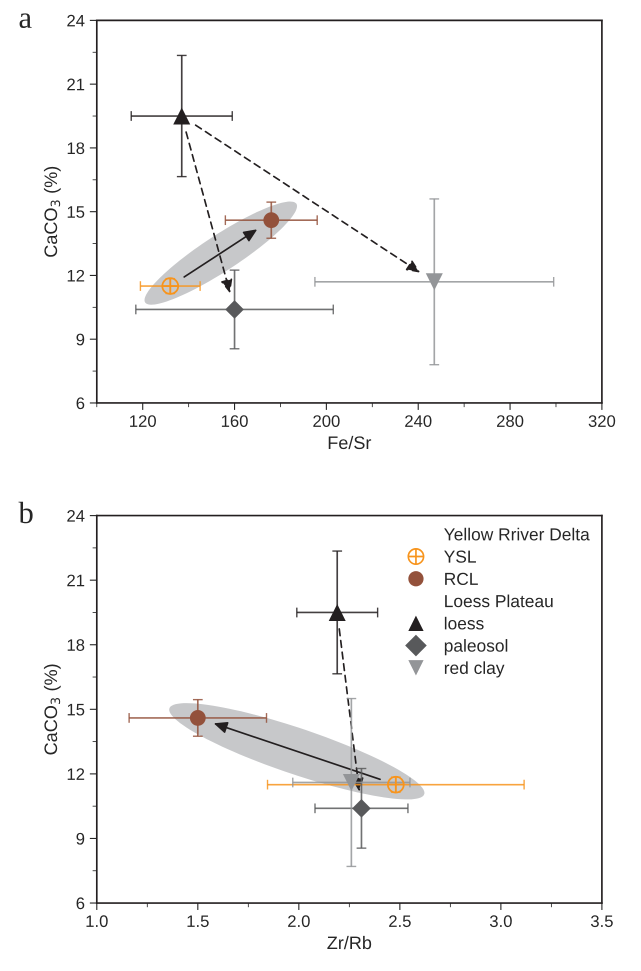 The height and width of the screenshot is (971, 641). What do you see at coordinates (460, 556) in the screenshot?
I see `legend-label: YSL` at bounding box center [460, 556].